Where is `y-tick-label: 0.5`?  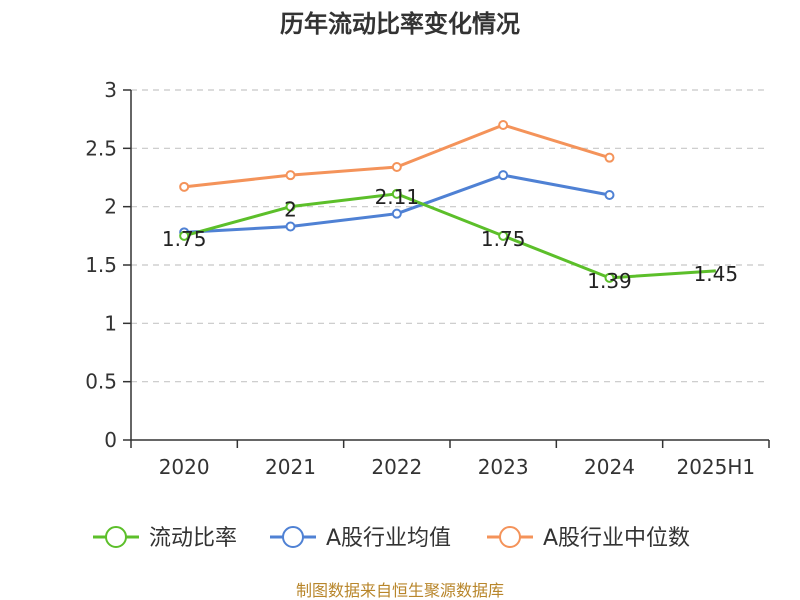
y-tick-label: 0.5 is located at coordinates (101, 382).